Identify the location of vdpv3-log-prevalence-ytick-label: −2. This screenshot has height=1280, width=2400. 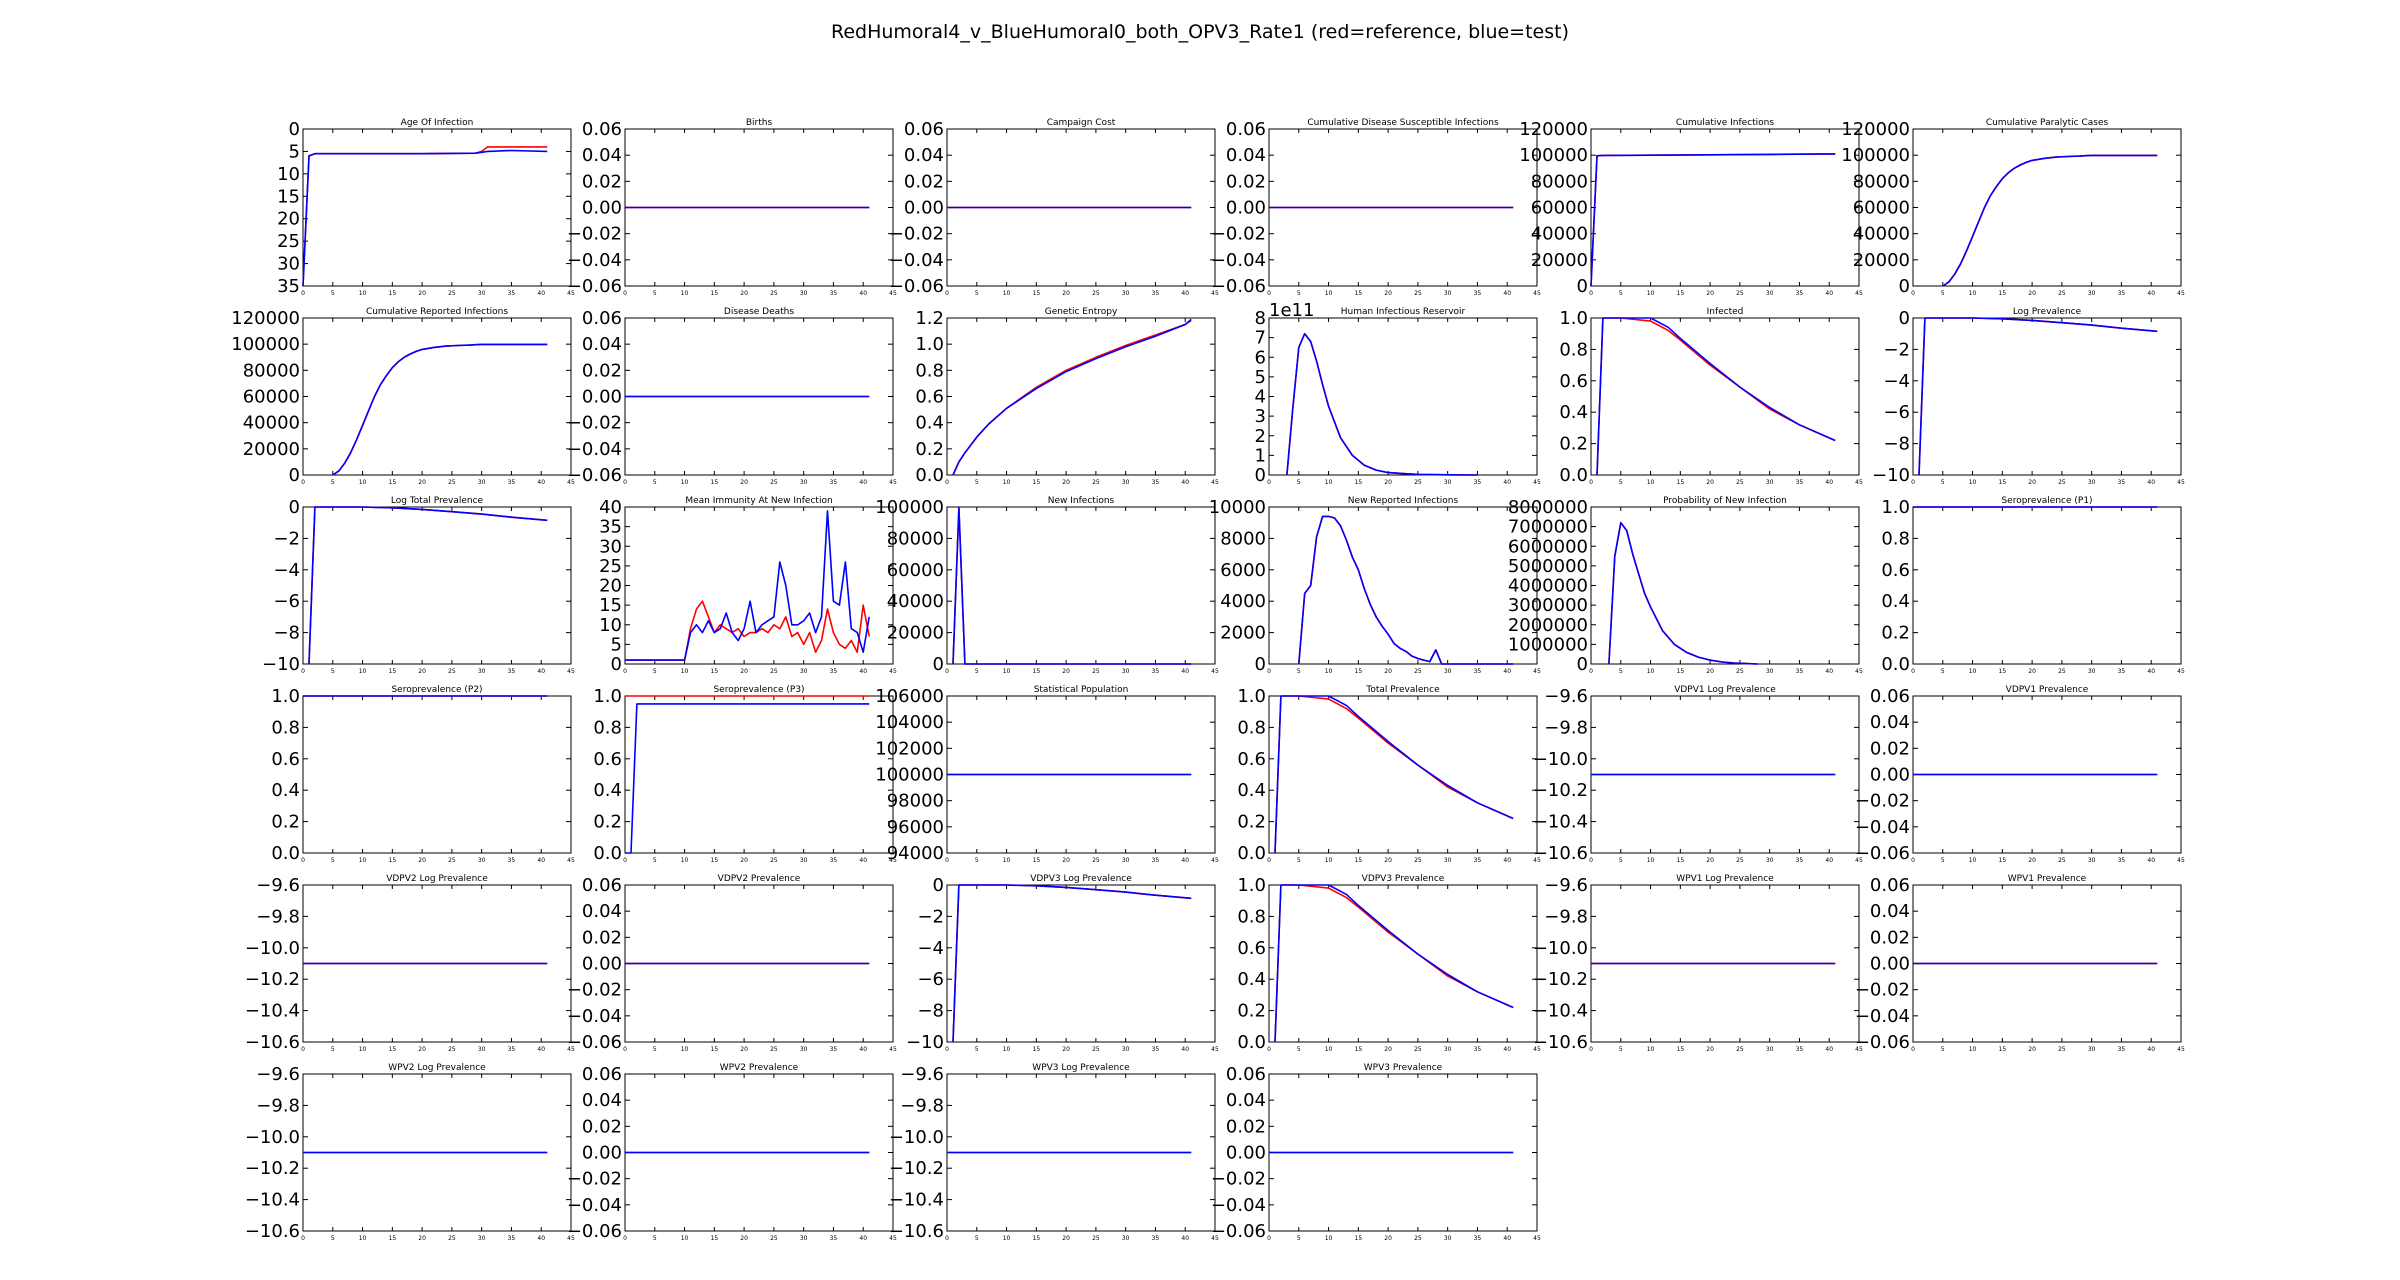
(930, 916).